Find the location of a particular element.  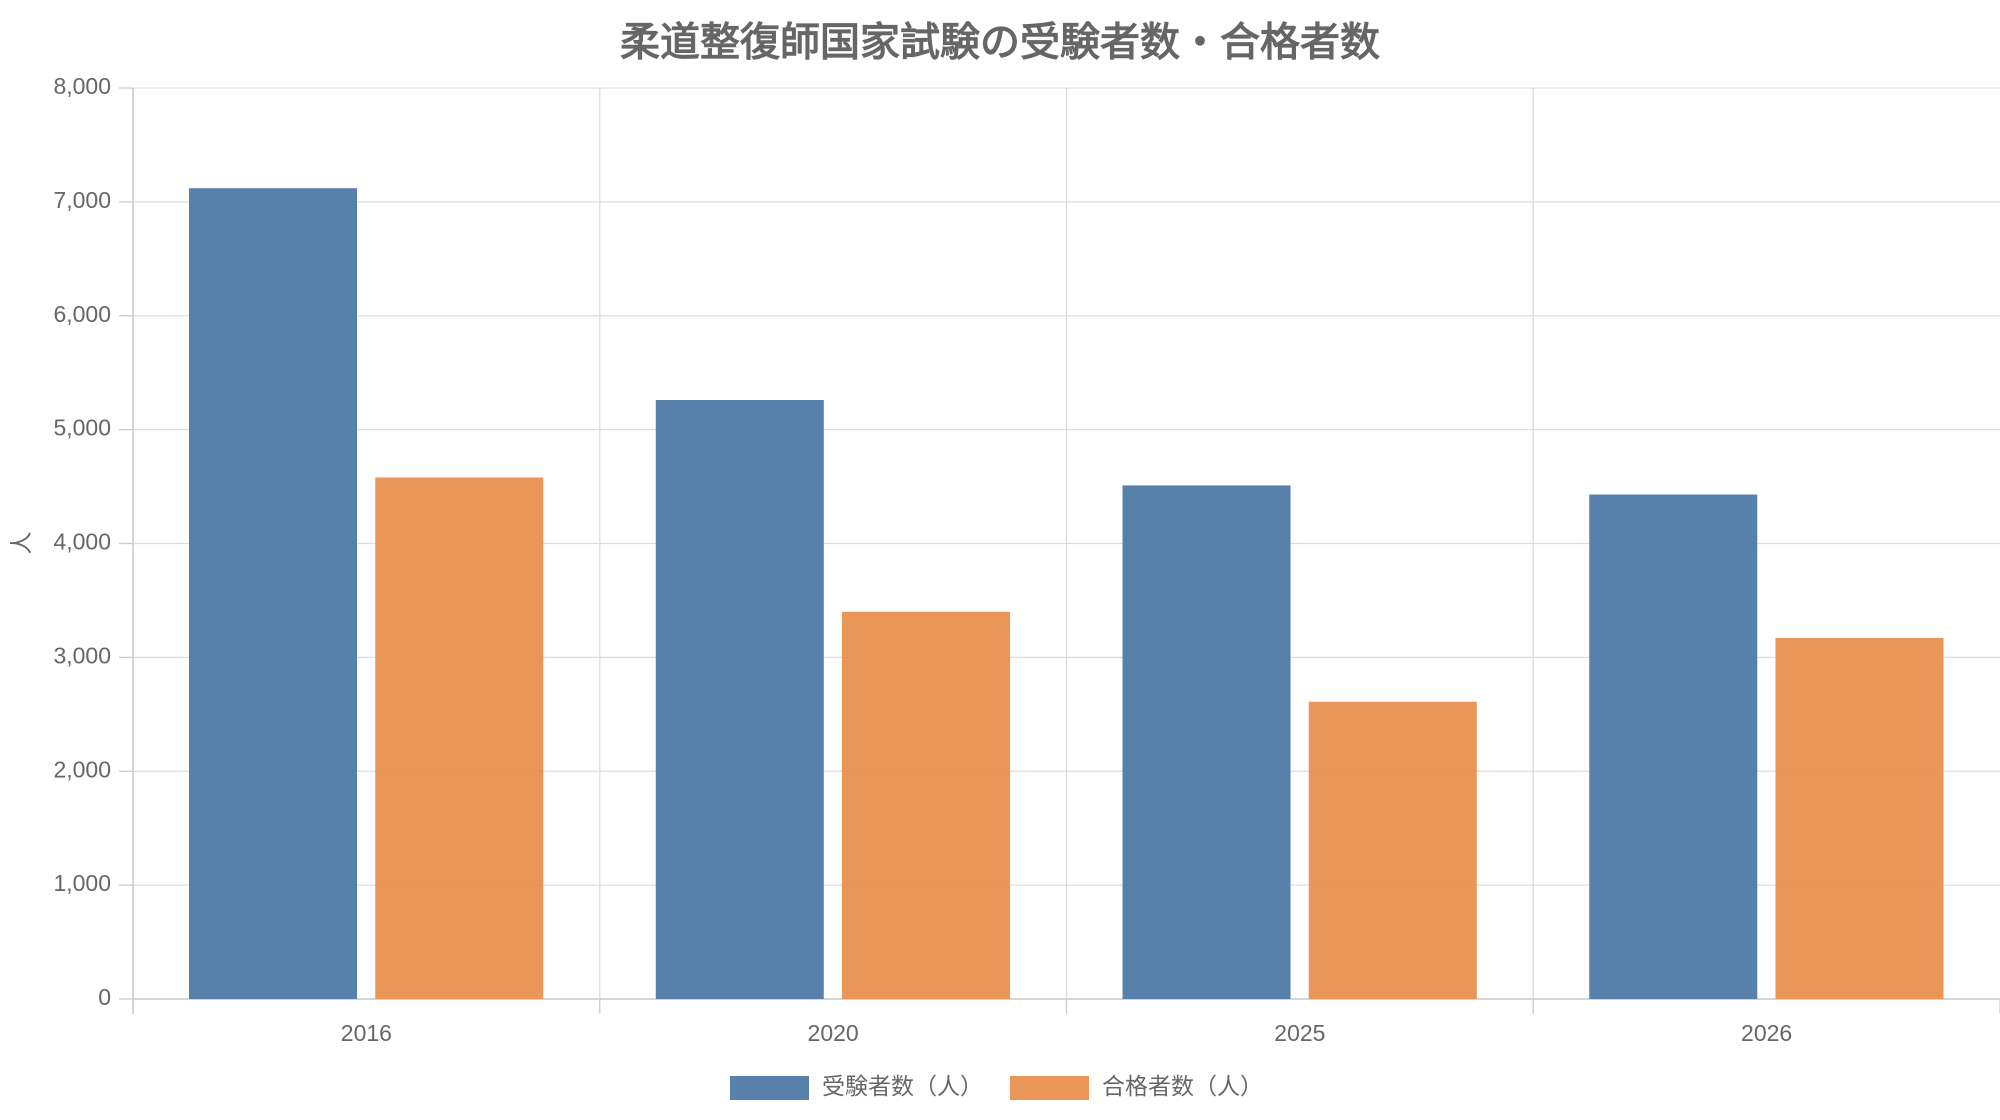

y-tick-label: 4,000 is located at coordinates (82, 542).